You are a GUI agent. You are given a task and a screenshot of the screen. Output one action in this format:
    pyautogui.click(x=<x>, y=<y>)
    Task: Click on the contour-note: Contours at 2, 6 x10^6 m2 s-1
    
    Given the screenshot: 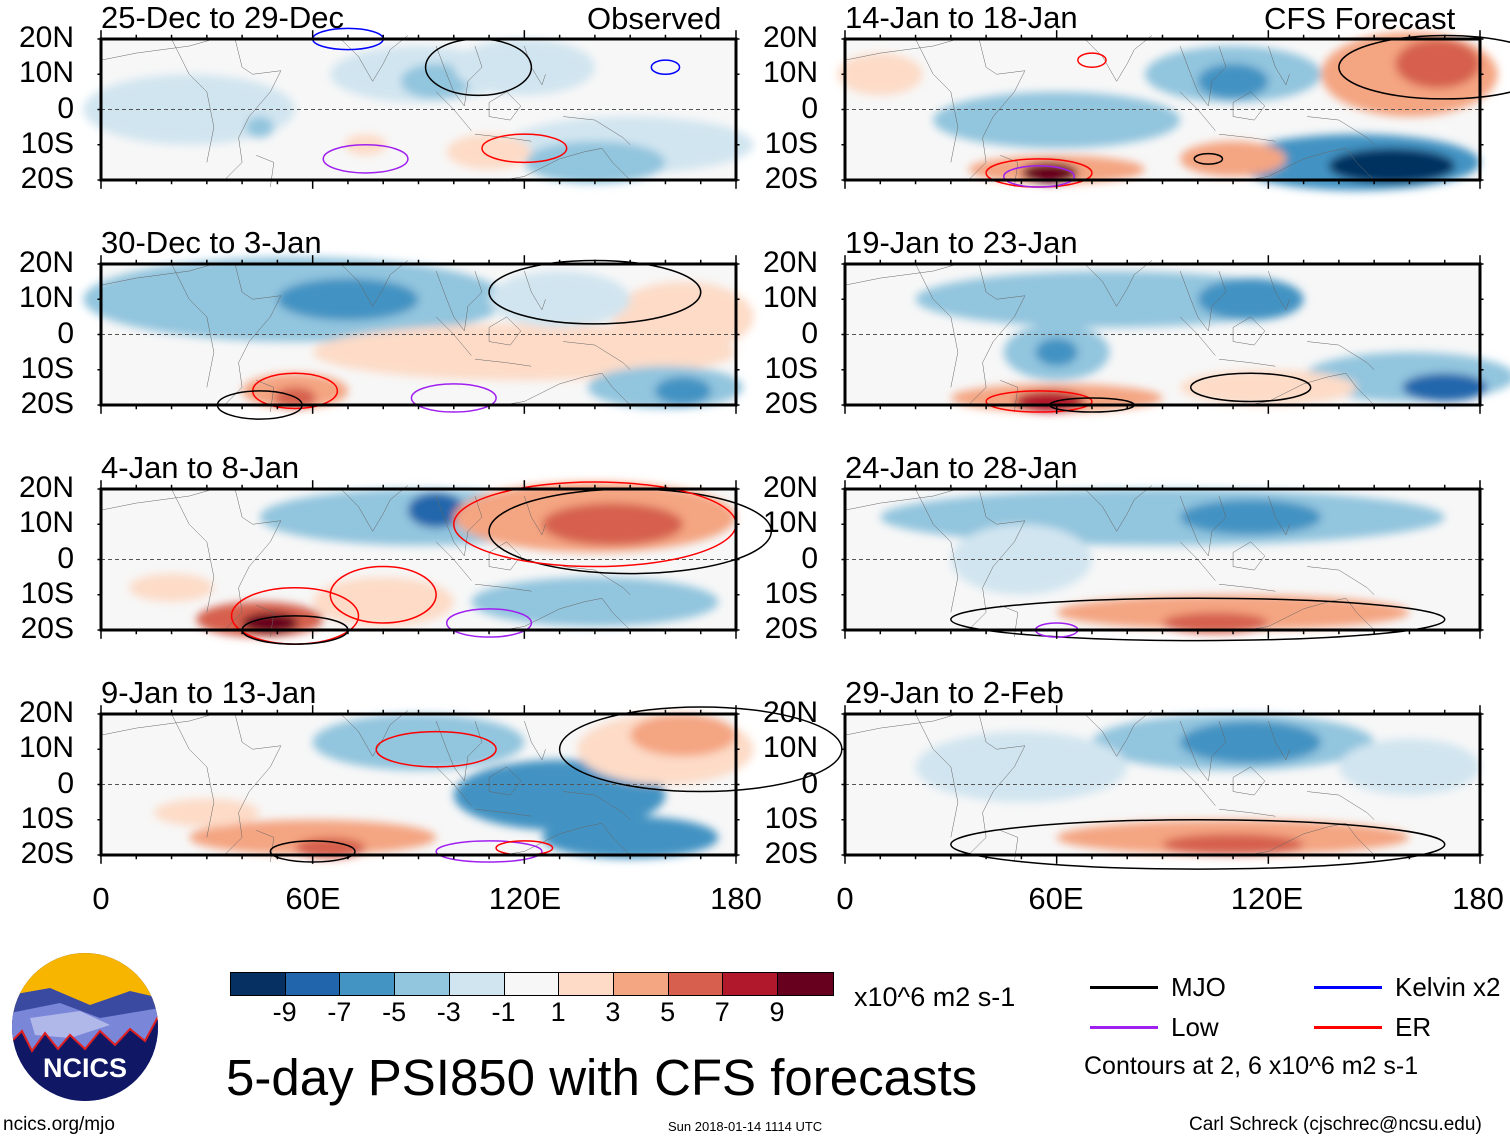 What is the action you would take?
    pyautogui.click(x=1251, y=1066)
    